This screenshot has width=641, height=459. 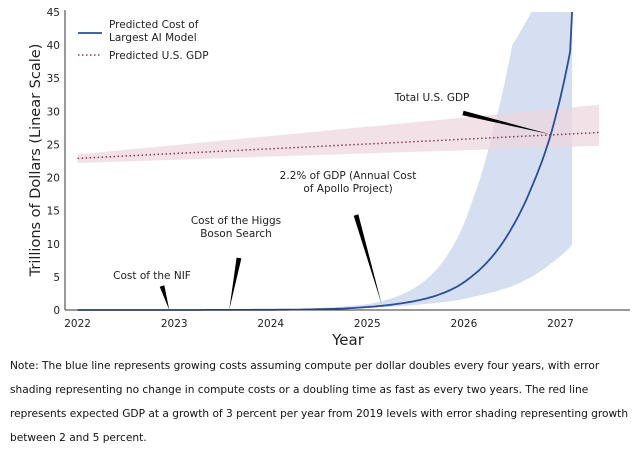 What do you see at coordinates (53, 145) in the screenshot?
I see `y-tick-label: 25` at bounding box center [53, 145].